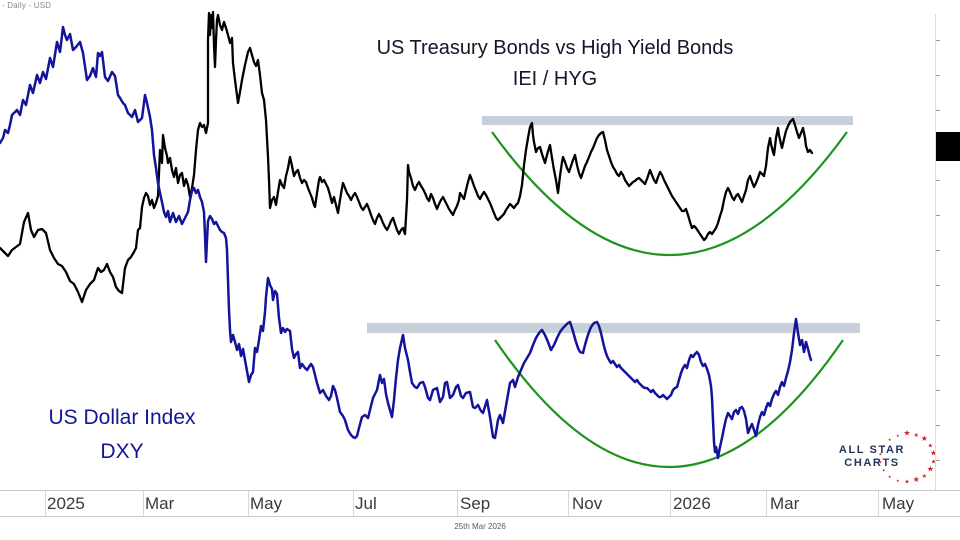 Image resolution: width=960 pixels, height=540 pixels. I want to click on star-ring-icon: ★ ★ ★★★★★★★★★★★★★★★★, so click(908, 458).